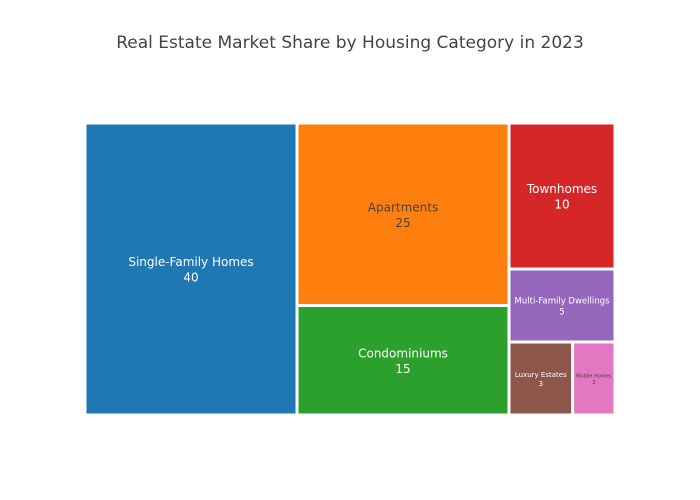  I want to click on tile-condominiums, so click(403, 360).